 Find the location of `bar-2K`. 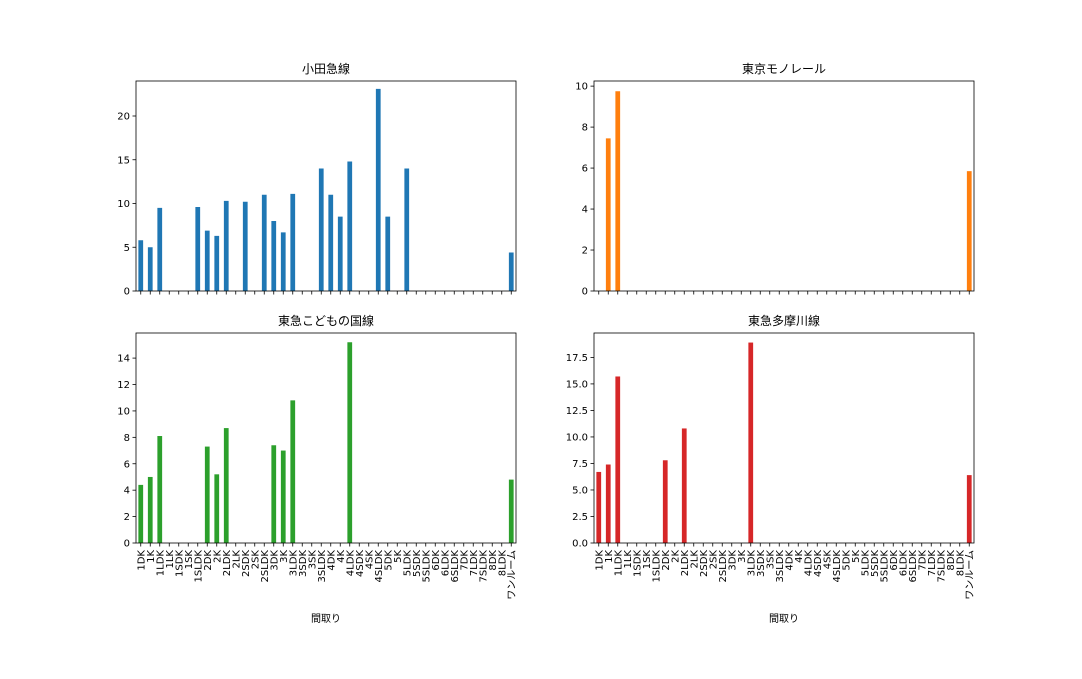

bar-2K is located at coordinates (217, 263).